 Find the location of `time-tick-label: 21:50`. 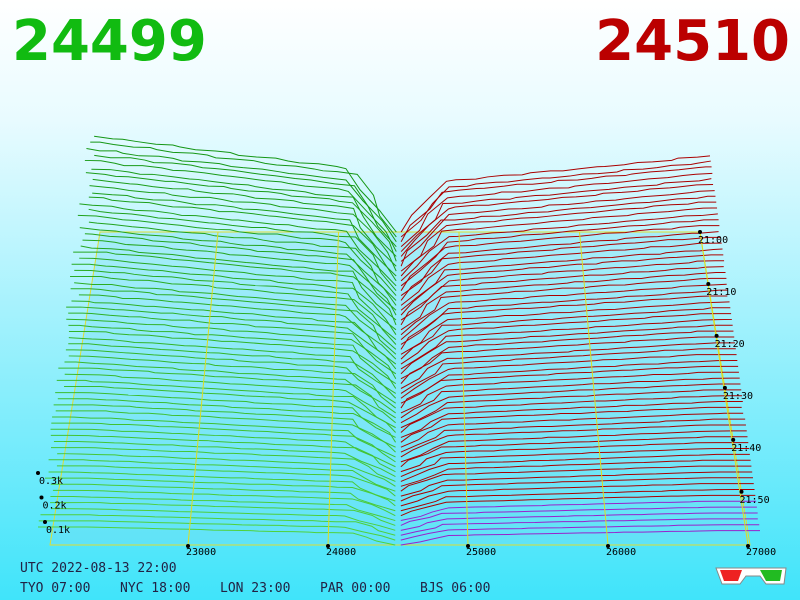

time-tick-label: 21:50 is located at coordinates (755, 500).